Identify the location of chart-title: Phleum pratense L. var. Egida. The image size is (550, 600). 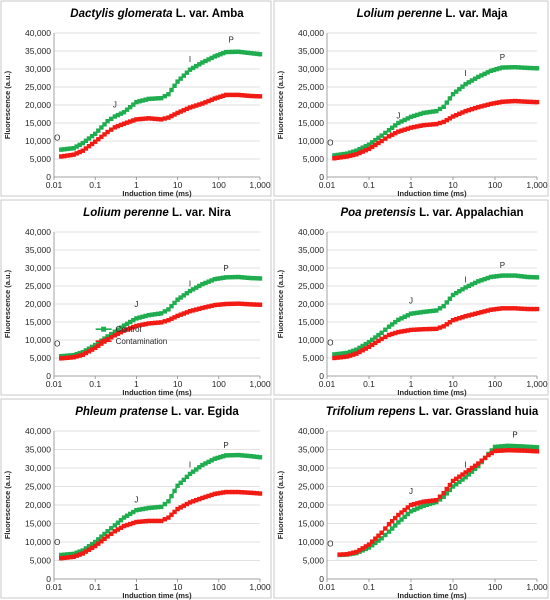
(157, 412).